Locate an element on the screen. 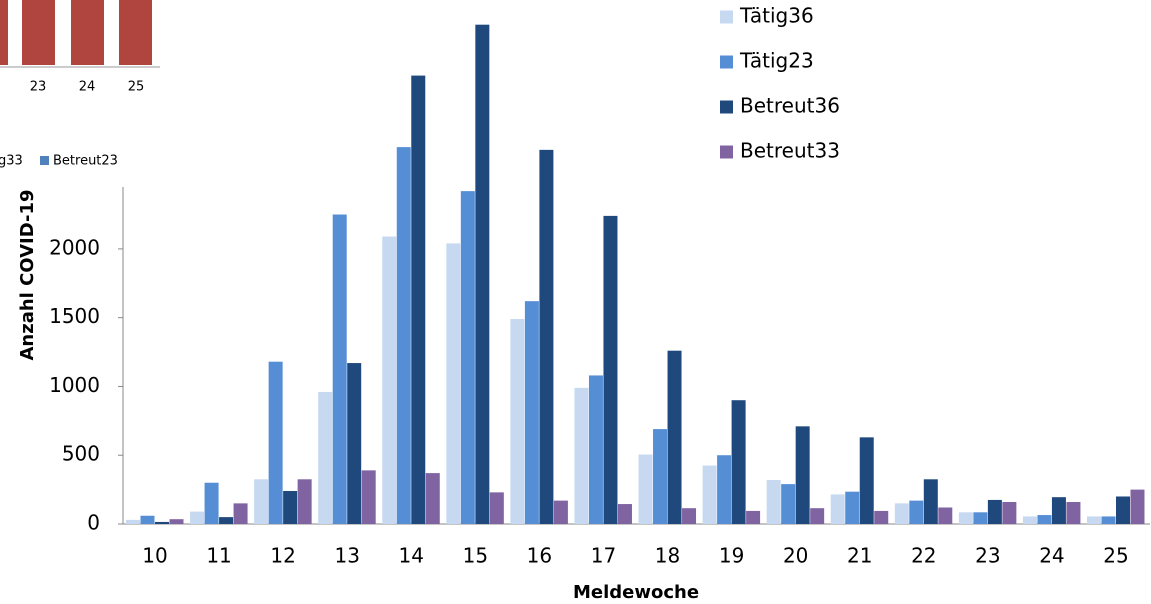 The image size is (1151, 604). x-tick-label: 10 is located at coordinates (154, 556).